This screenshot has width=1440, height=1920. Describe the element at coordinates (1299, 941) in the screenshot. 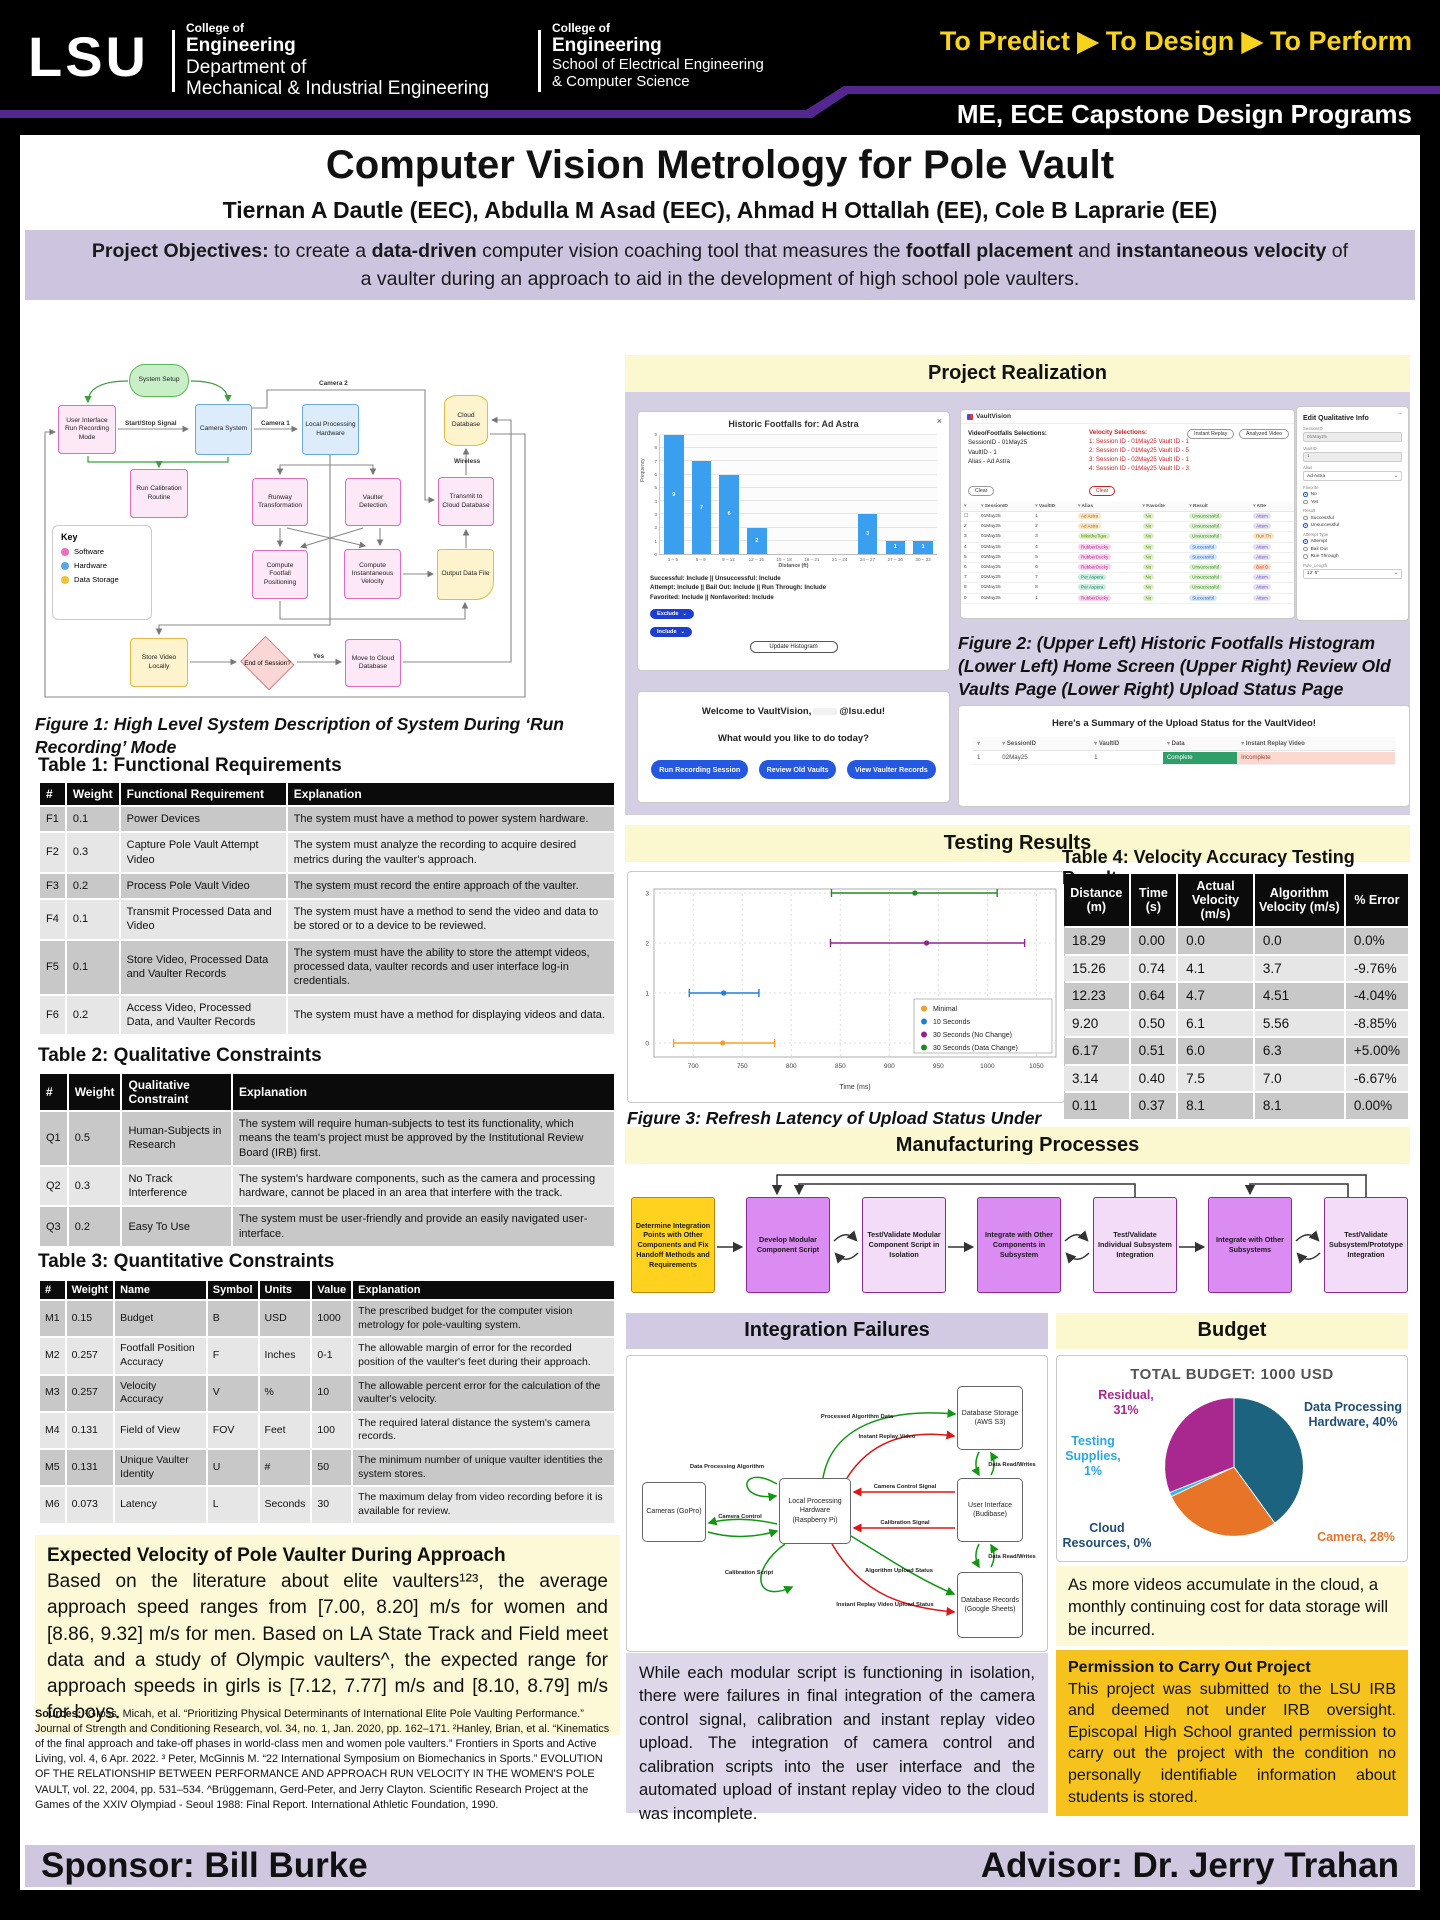

I see `cell: 0.0` at that location.